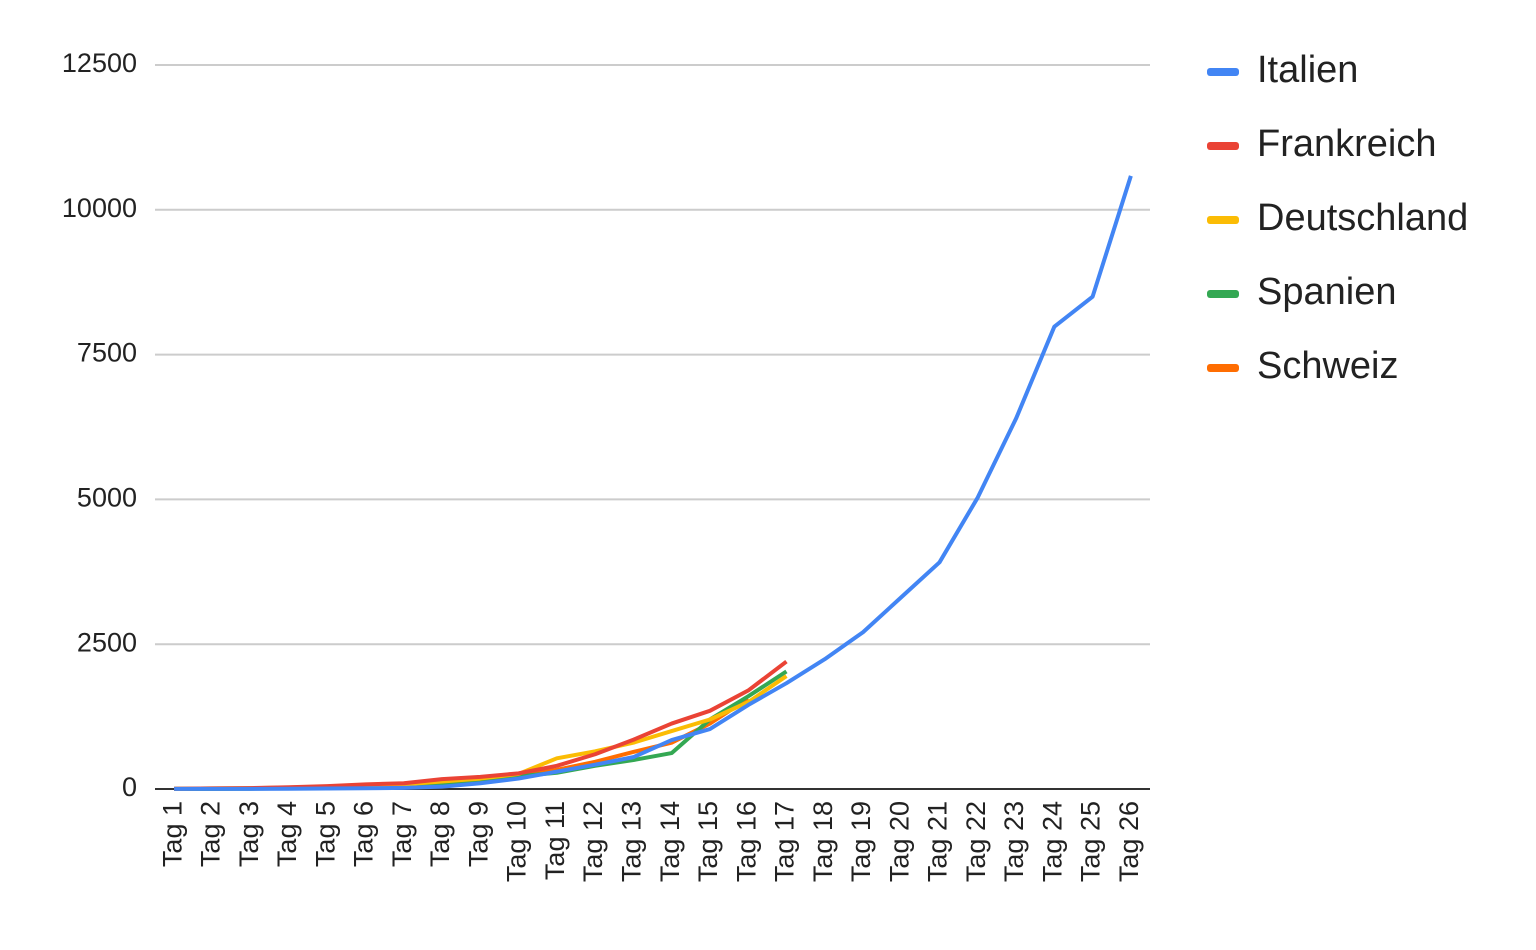 The height and width of the screenshot is (950, 1536). What do you see at coordinates (1307, 70) in the screenshot?
I see `legend-label: Italien` at bounding box center [1307, 70].